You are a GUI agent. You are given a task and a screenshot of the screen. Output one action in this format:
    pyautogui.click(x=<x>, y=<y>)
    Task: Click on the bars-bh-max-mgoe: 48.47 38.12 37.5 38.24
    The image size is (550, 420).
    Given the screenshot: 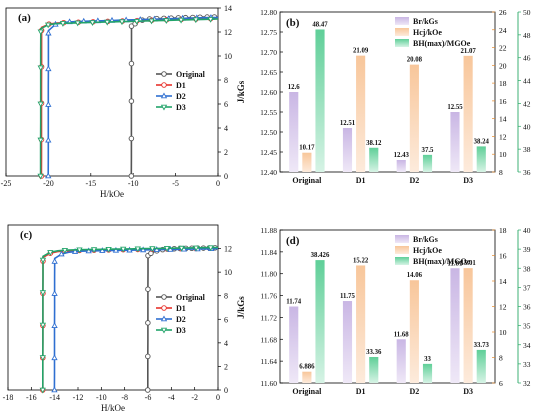 What is the action you would take?
    pyautogui.click(x=401, y=96)
    